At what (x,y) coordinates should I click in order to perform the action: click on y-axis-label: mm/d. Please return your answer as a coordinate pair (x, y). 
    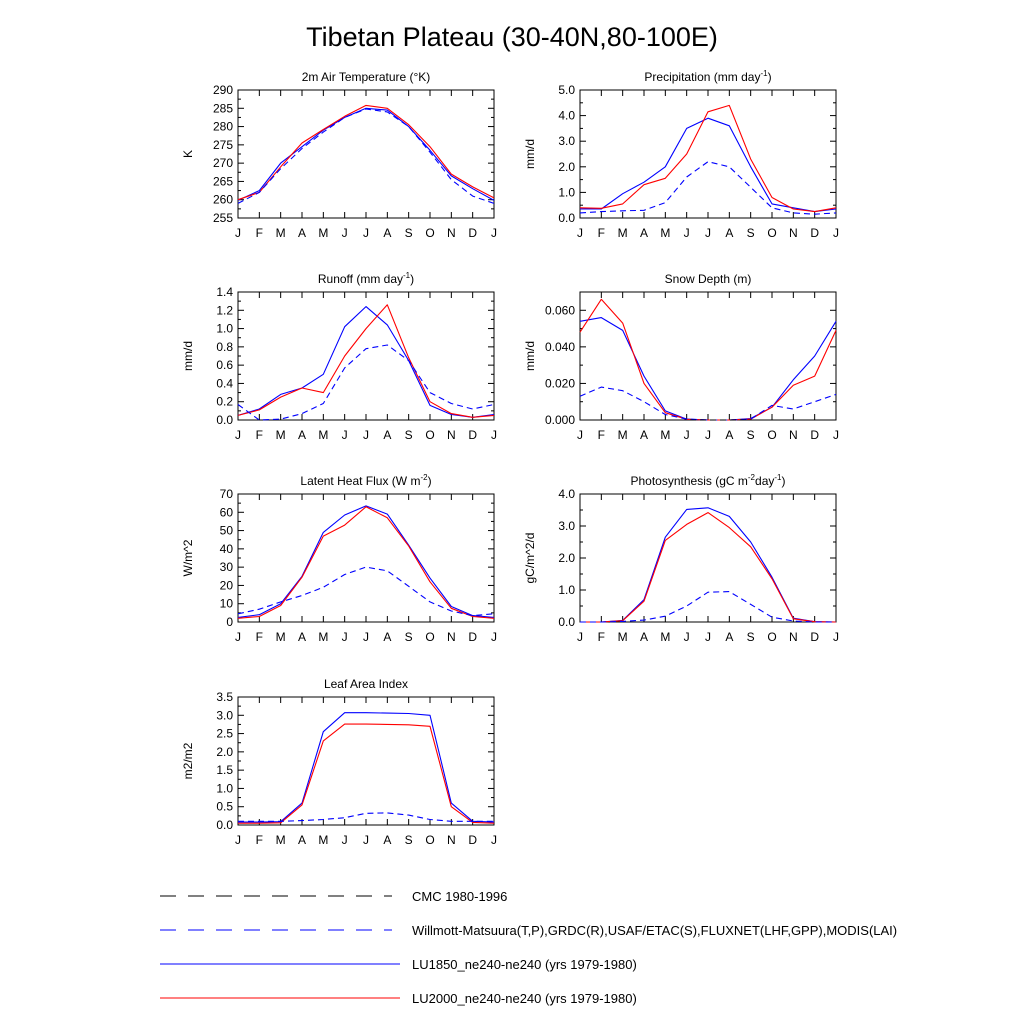
    Looking at the image, I should click on (530, 154).